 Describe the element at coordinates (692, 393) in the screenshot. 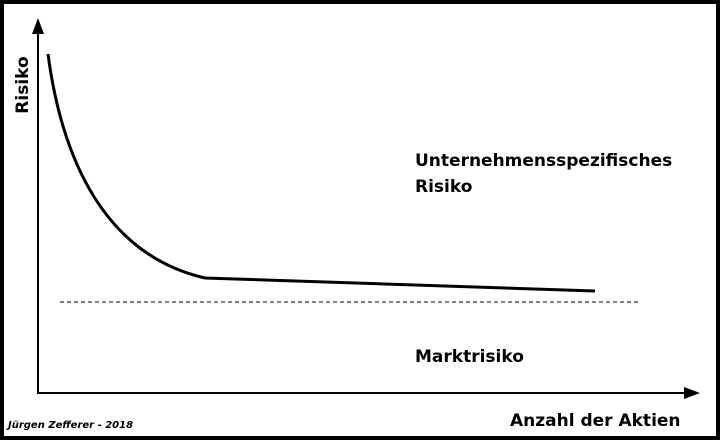

I see `x-axis-arrow` at that location.